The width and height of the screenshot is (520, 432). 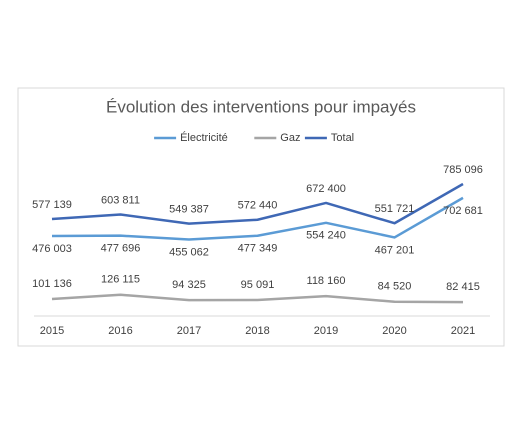 What do you see at coordinates (463, 170) in the screenshot?
I see `data-label: 785 096` at bounding box center [463, 170].